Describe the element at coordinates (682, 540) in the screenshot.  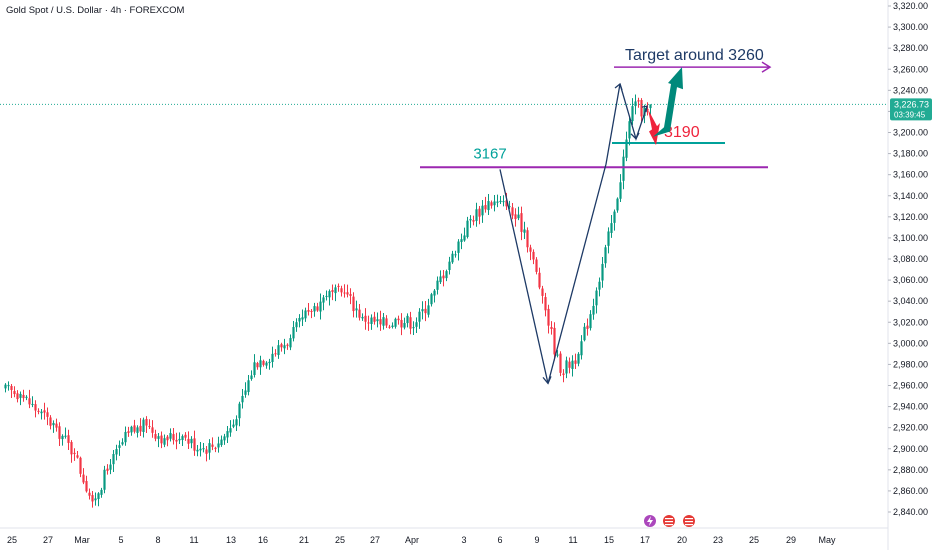
I see `x-tick-label: 20` at that location.